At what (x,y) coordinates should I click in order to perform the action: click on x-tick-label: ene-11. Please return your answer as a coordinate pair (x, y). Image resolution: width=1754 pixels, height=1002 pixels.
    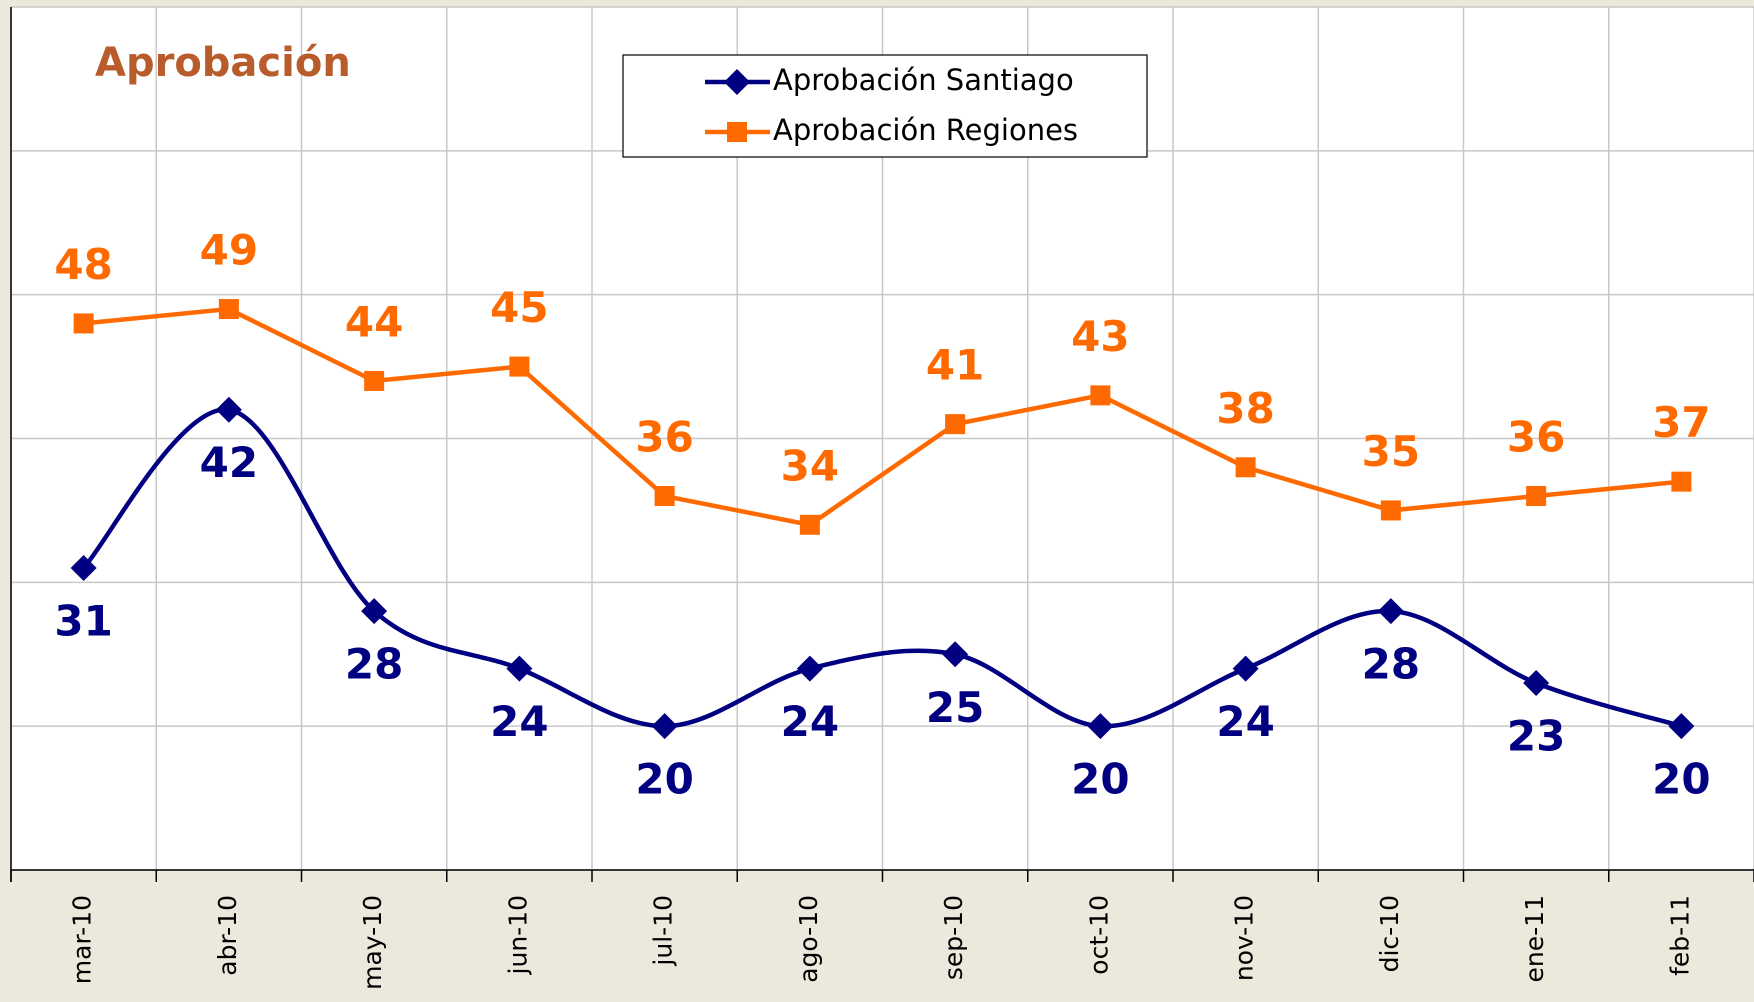
    Looking at the image, I should click on (1534, 938).